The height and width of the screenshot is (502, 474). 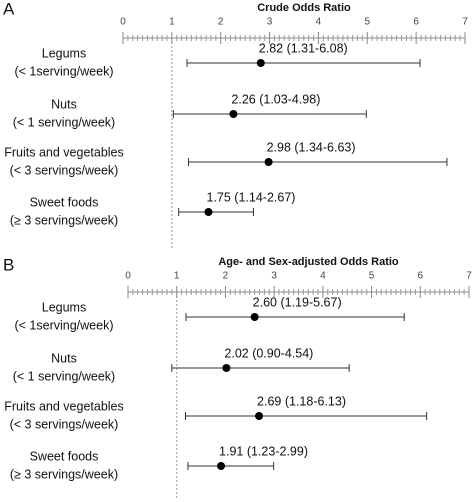 I want to click on value-label: 2.60 (1.19-5.67), so click(x=297, y=302).